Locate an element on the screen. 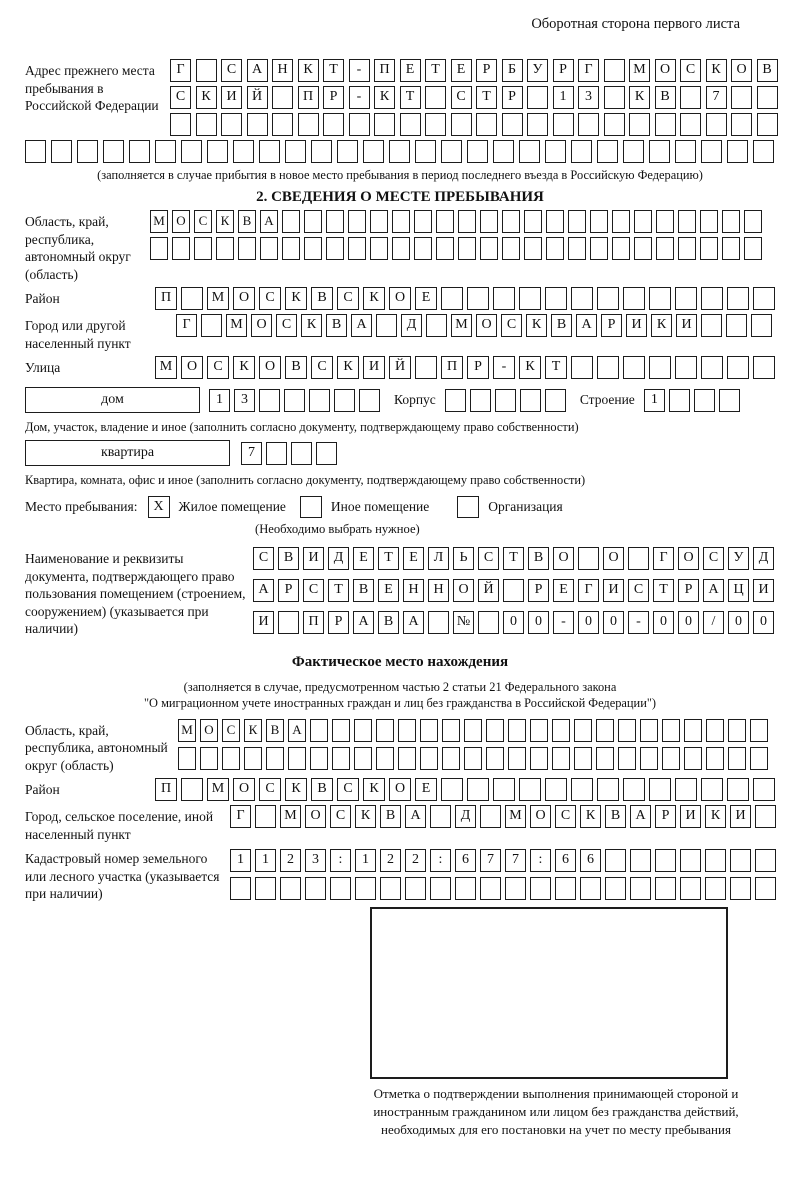  char-cell: О is located at coordinates (181, 221).